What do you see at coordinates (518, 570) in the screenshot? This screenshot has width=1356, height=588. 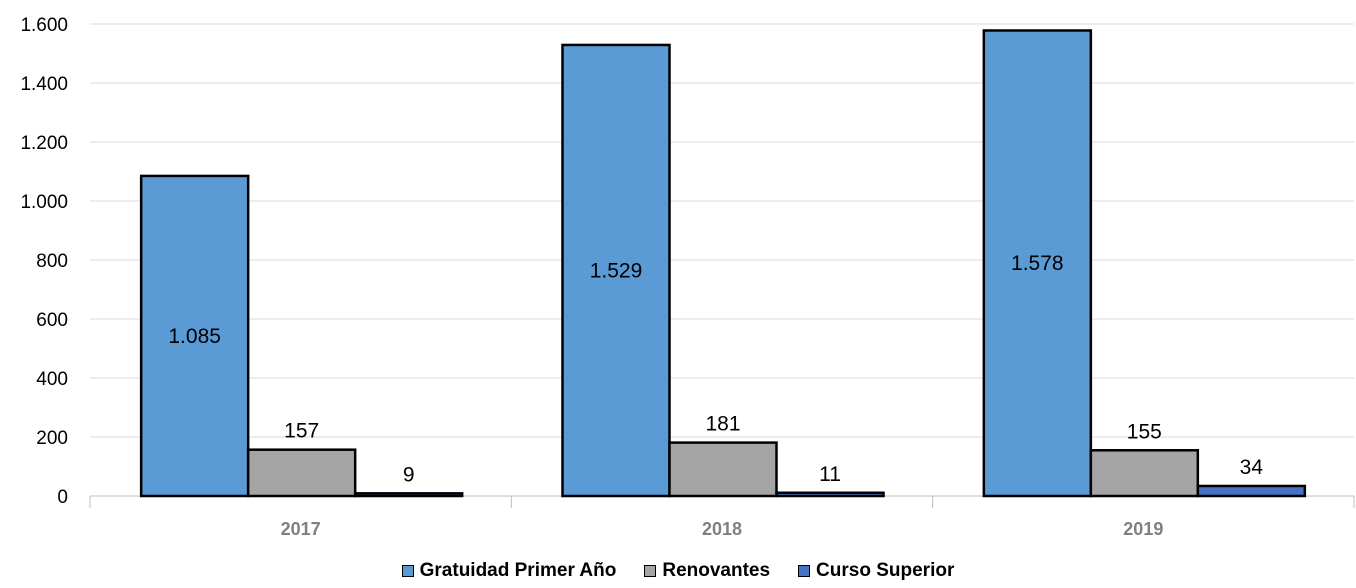 I see `legend-label-gratuidad: Gratuidad Primer Año` at bounding box center [518, 570].